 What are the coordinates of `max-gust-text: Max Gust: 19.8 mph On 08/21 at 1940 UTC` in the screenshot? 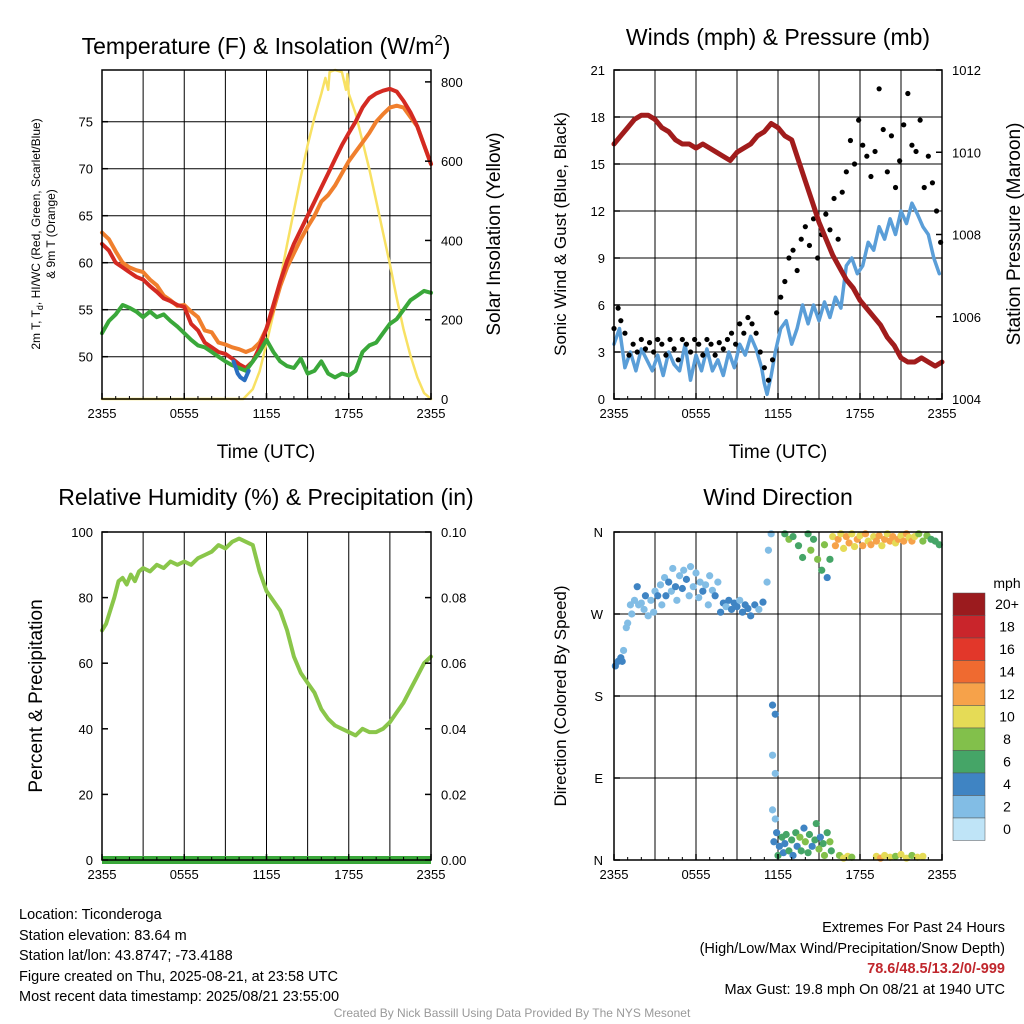 It's located at (864, 989).